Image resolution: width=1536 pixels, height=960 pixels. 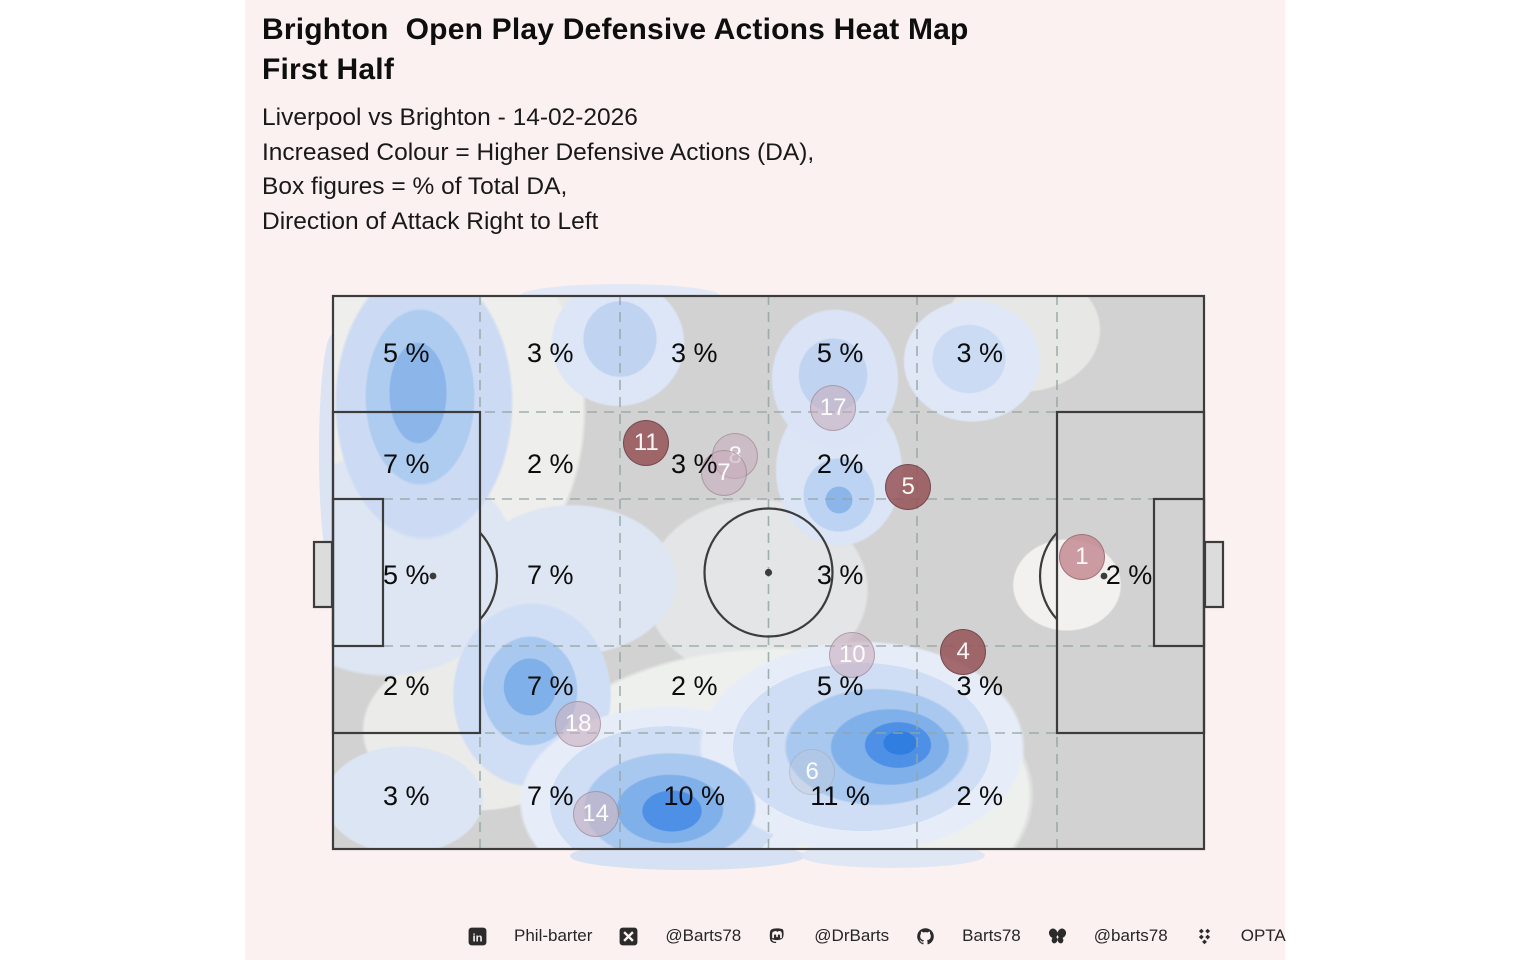 What do you see at coordinates (1048, 576) in the screenshot?
I see `right-penalty-arc` at bounding box center [1048, 576].